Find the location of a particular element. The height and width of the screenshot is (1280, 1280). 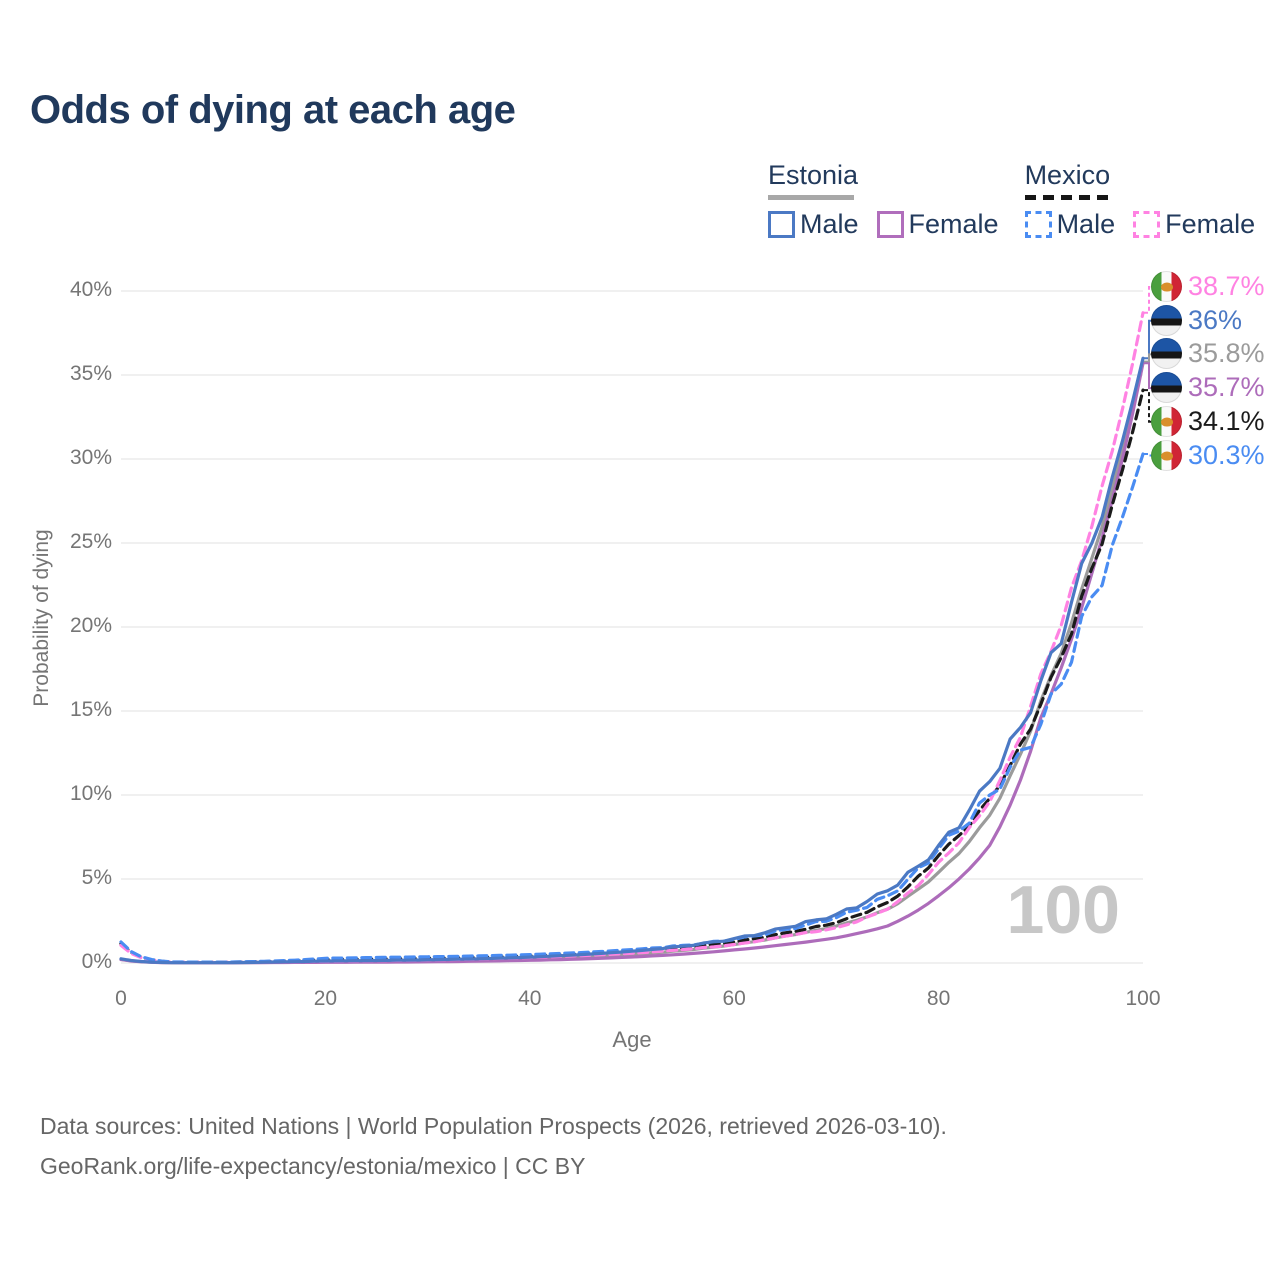

end-label-estonia-both-sexes: 35.8% is located at coordinates (1208, 353).